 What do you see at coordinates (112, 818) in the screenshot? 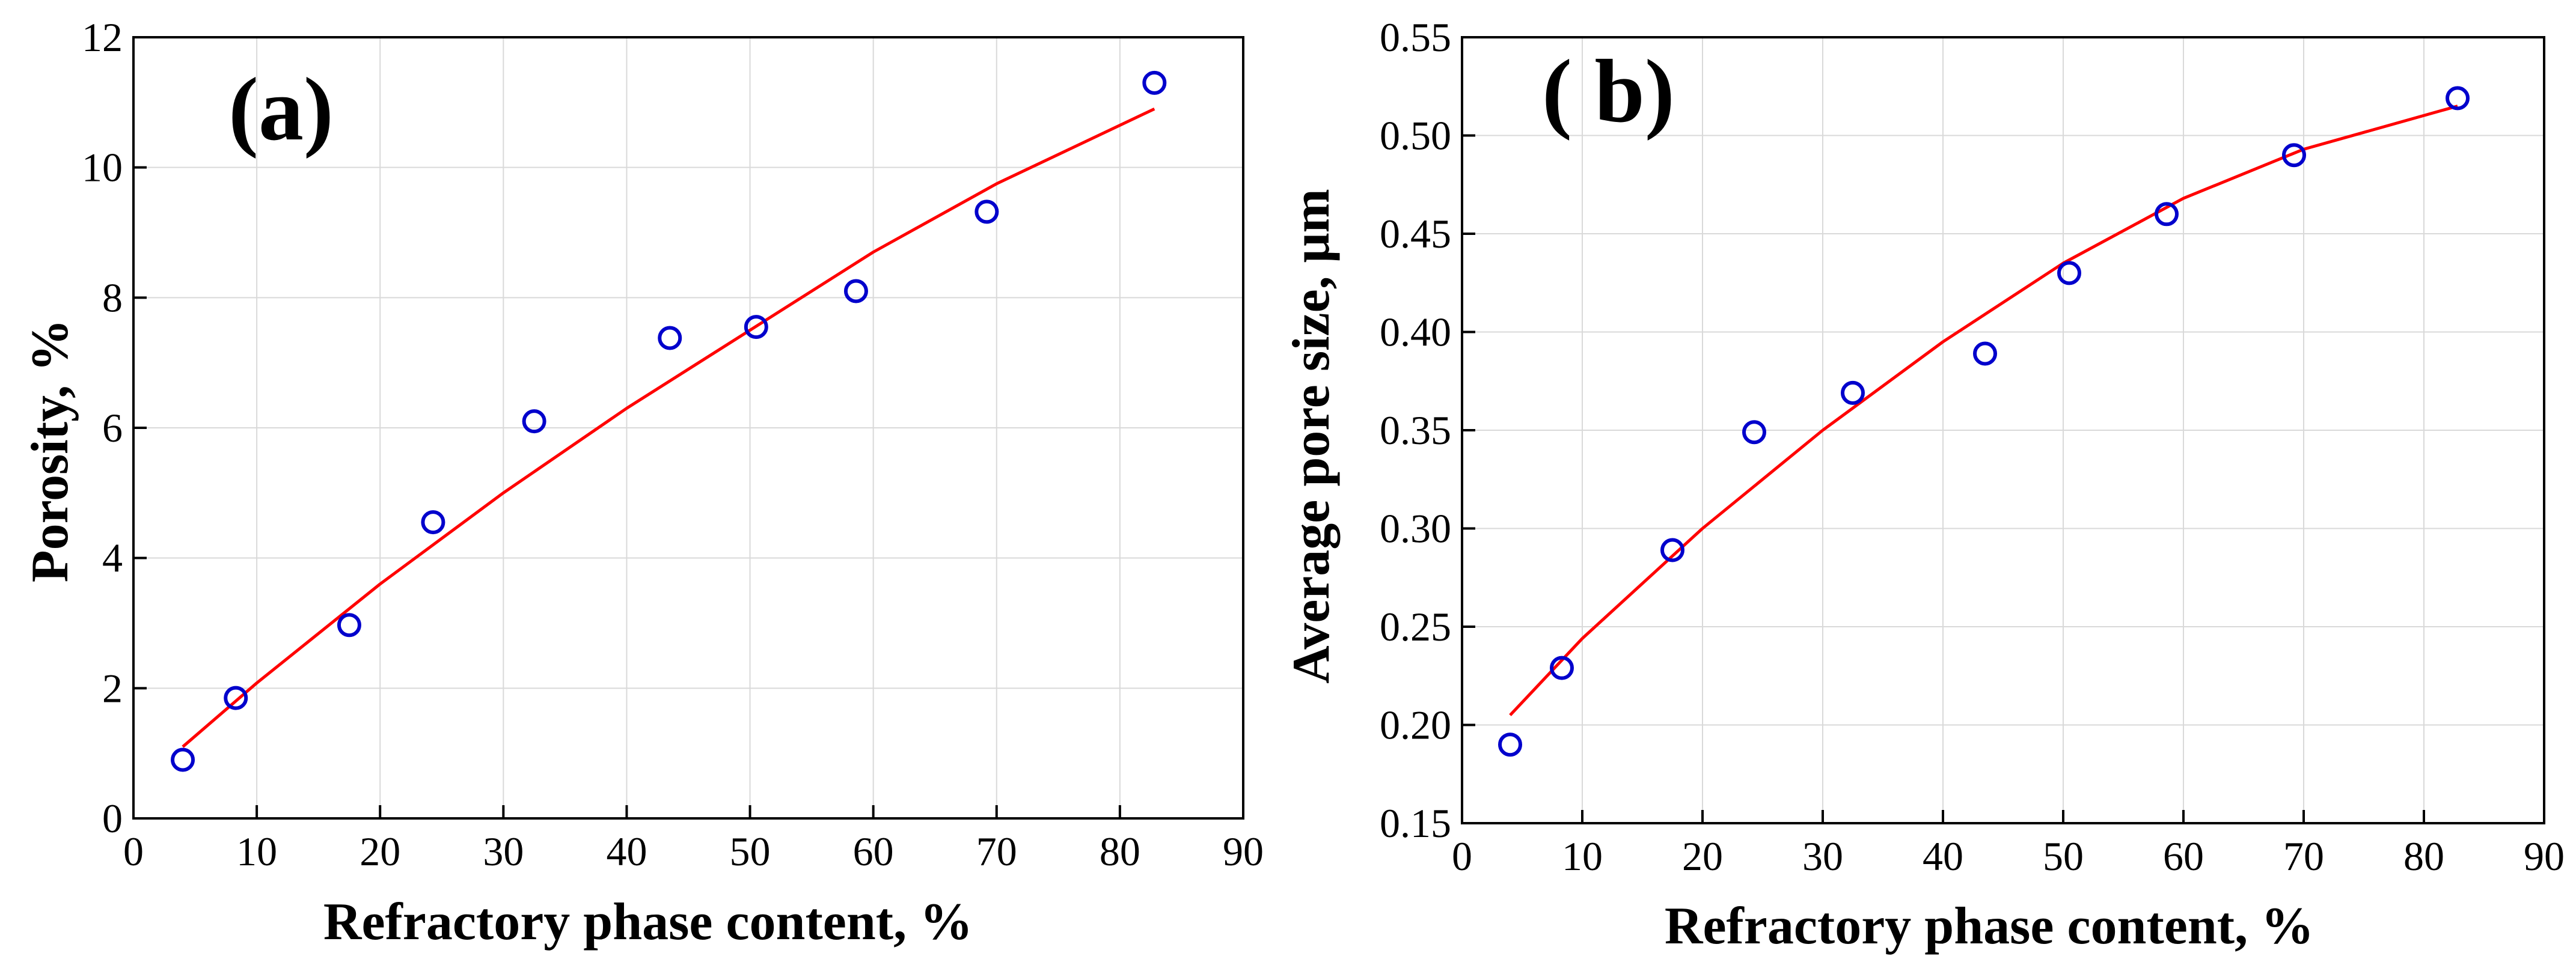
I see `y-tick-label: 0` at bounding box center [112, 818].